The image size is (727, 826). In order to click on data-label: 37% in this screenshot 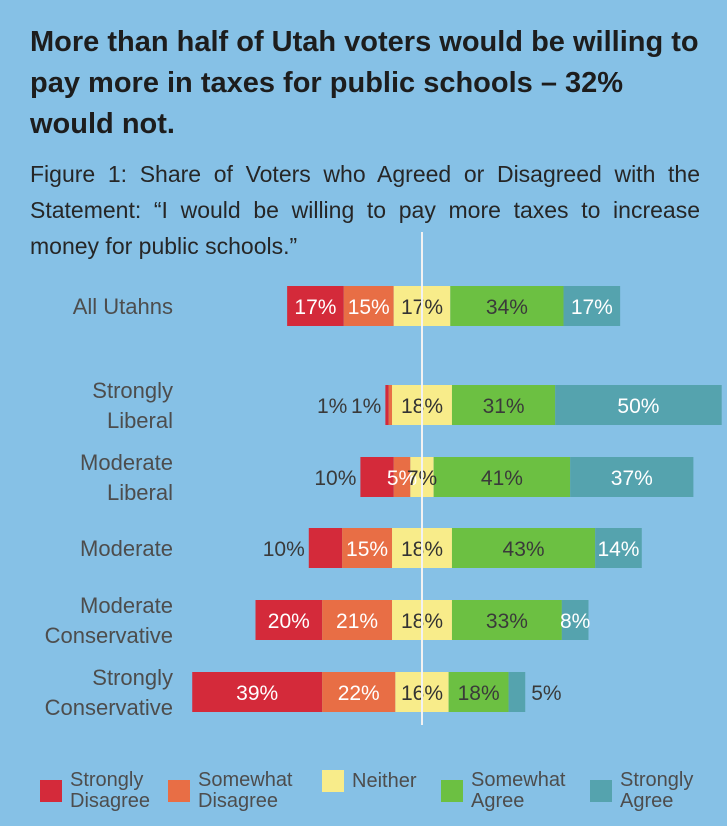, I will do `click(632, 478)`.